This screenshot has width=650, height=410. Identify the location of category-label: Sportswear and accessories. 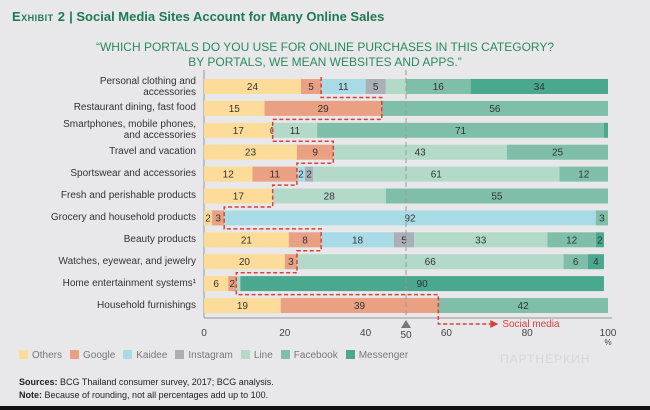
(133, 174).